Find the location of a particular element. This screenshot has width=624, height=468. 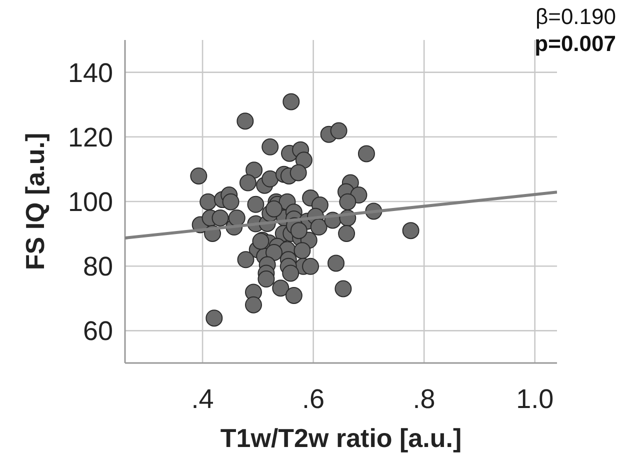

x-tick-label: .4 is located at coordinates (202, 399).